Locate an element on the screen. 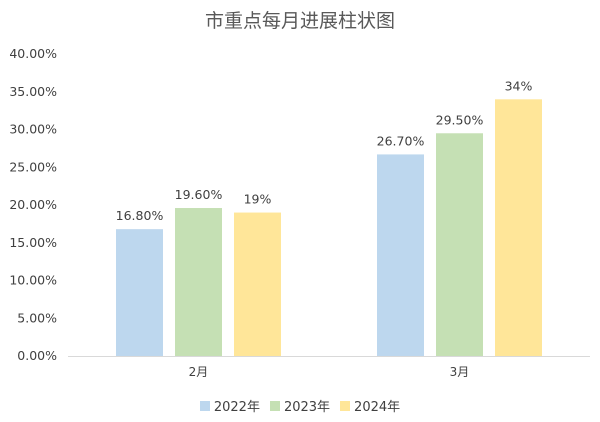 The image size is (600, 422). legend-item-2024: 2024年 is located at coordinates (370, 405).